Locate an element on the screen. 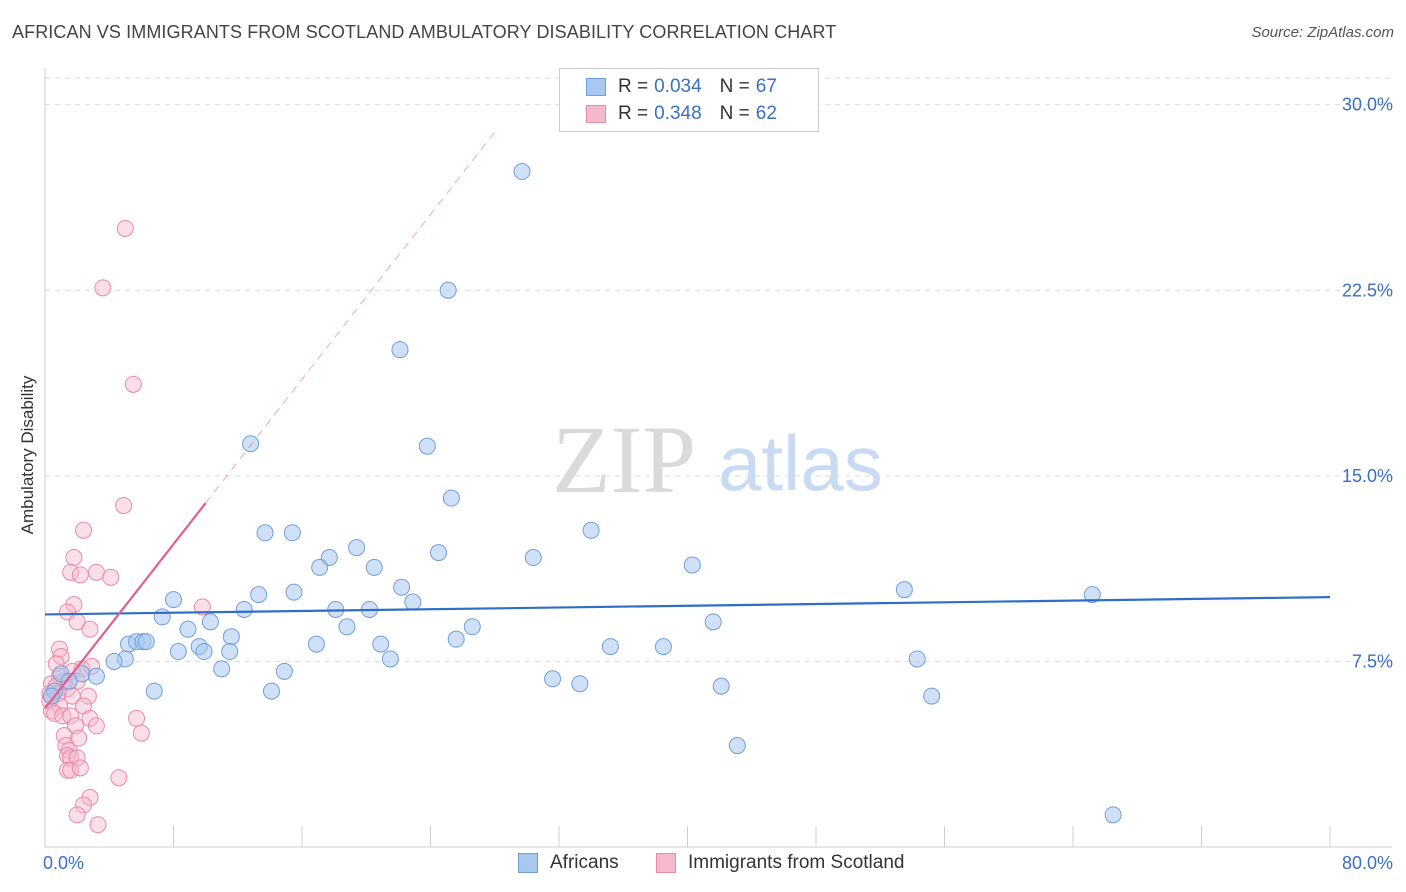  y-tick-label: 15.0% is located at coordinates (1367, 476).